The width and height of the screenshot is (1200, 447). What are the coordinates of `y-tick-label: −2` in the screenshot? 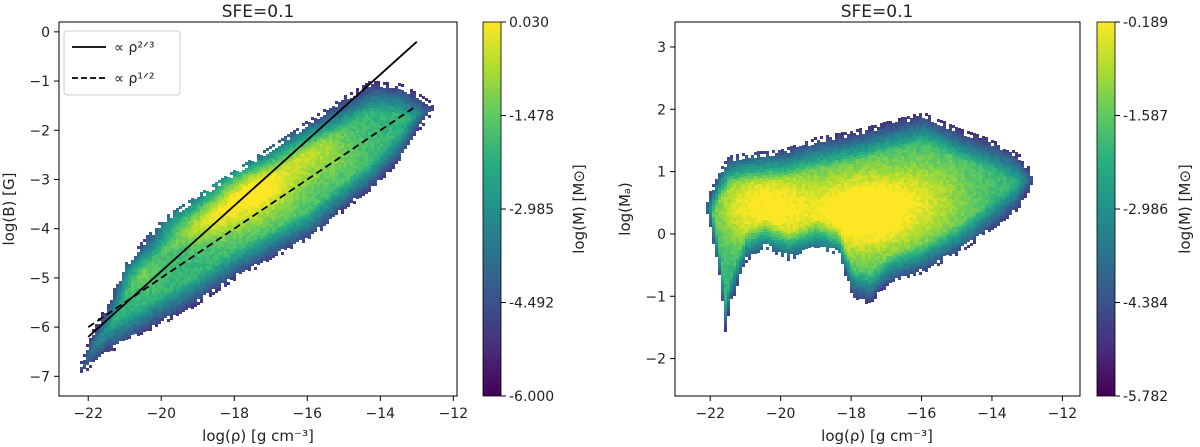 It's located at (39, 131).